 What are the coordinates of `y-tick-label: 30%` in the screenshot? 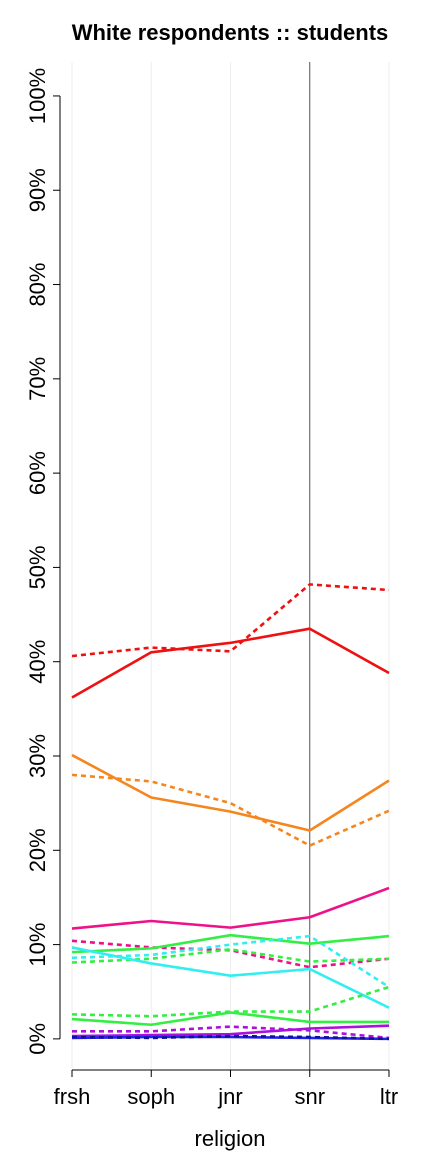 It's located at (37, 756).